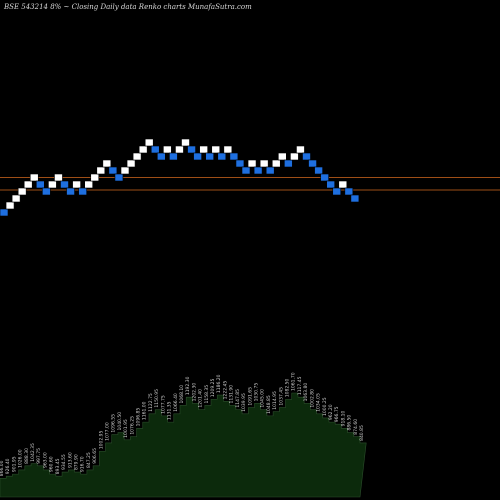 This screenshot has width=500, height=500. Describe the element at coordinates (182, 394) in the screenshot. I see `volume-label: 1068.10` at that location.